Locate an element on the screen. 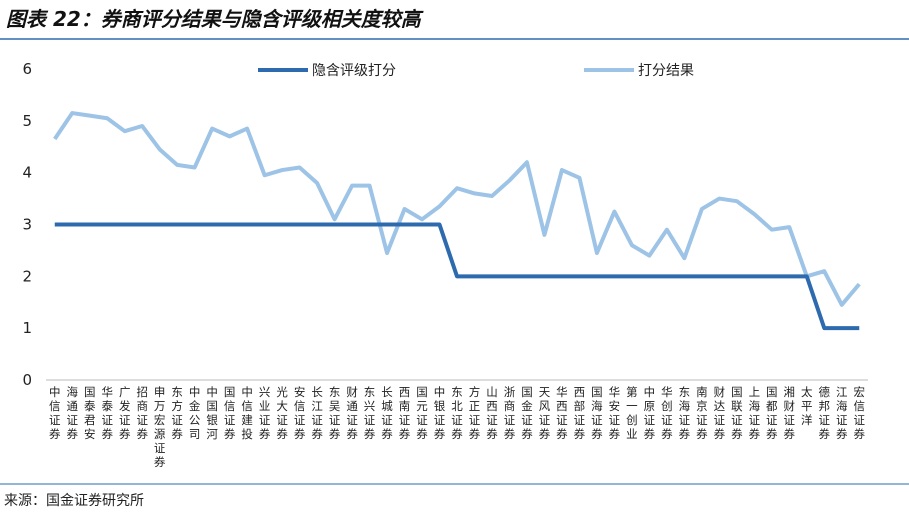  x-tick-label: 天风证券 is located at coordinates (544, 414).